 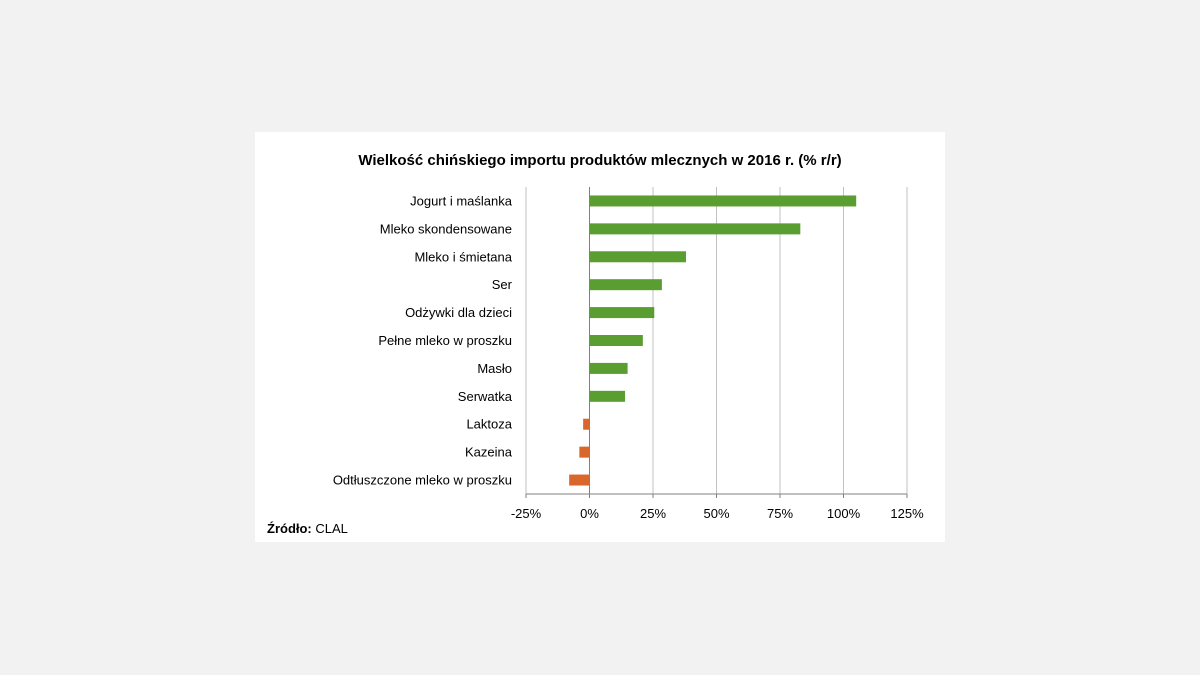 What do you see at coordinates (716, 513) in the screenshot?
I see `x-tick-label-3: 50%` at bounding box center [716, 513].